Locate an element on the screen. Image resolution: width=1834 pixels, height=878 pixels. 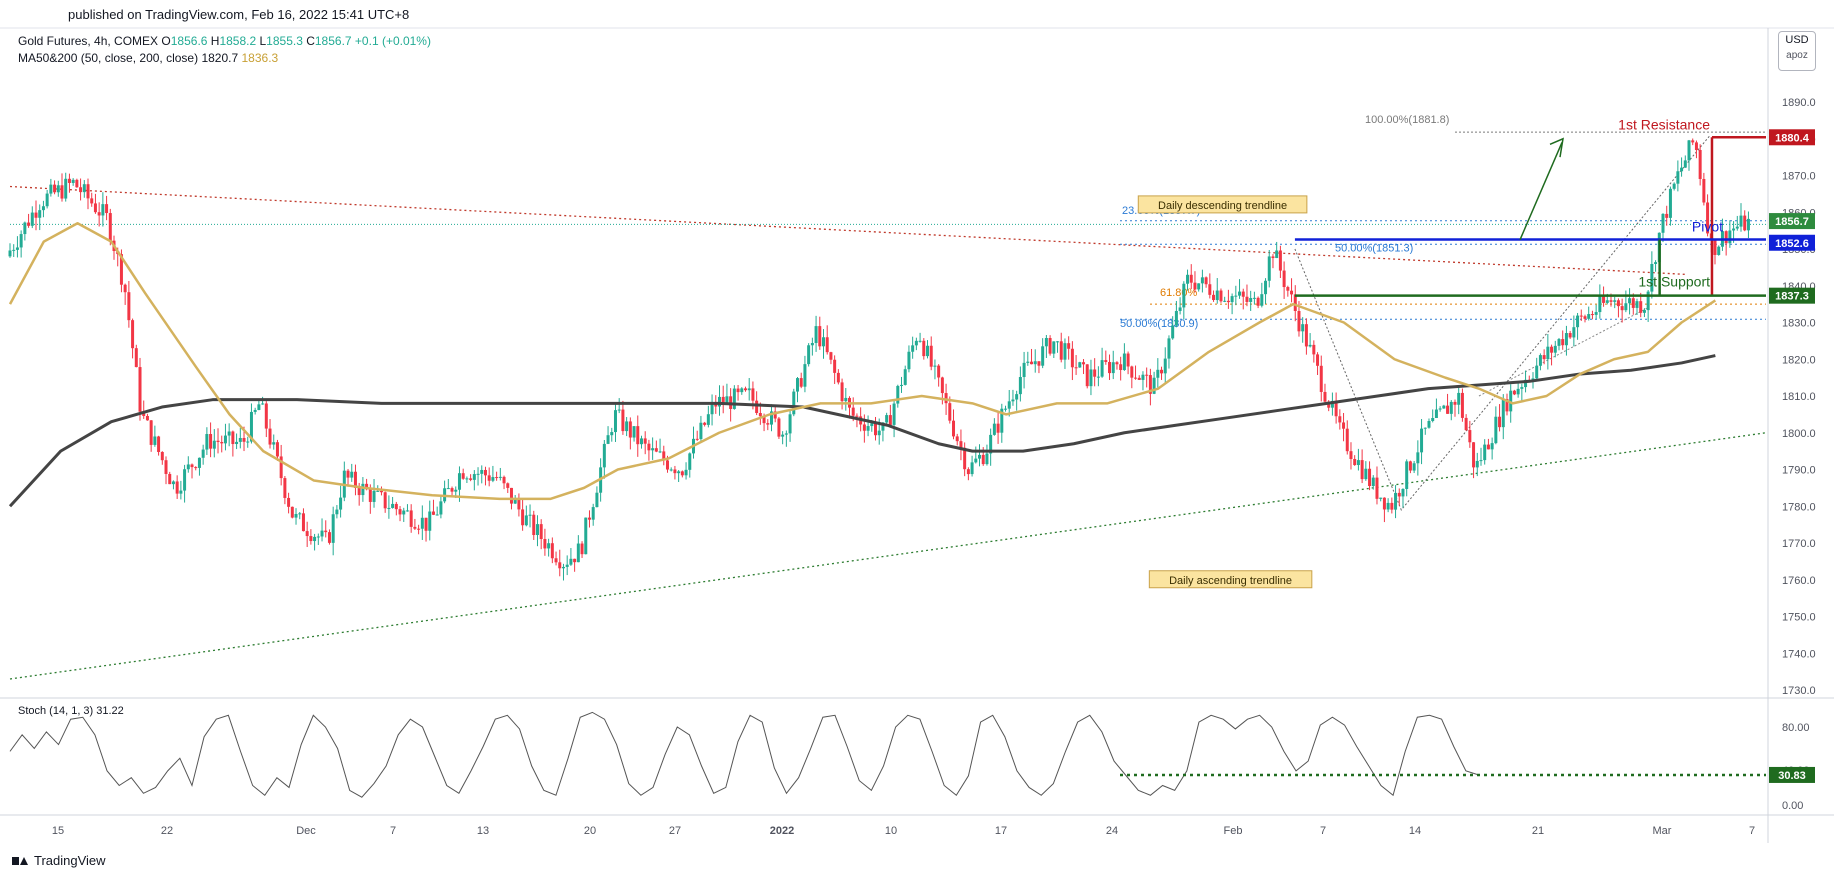
descending-trendline is located at coordinates (848, 230).